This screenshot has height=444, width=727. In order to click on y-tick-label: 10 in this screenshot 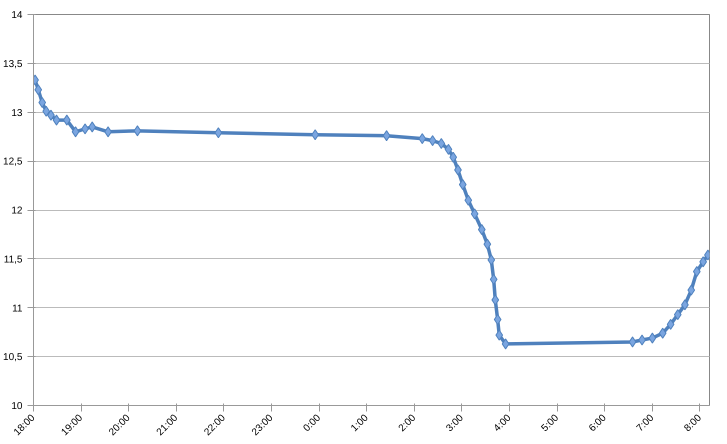, I will do `click(17, 406)`.